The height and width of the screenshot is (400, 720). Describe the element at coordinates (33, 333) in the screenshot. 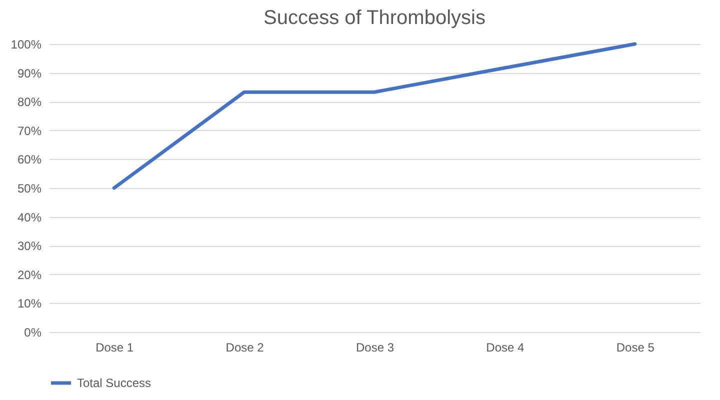

I see `y-tick-label: 0%` at that location.